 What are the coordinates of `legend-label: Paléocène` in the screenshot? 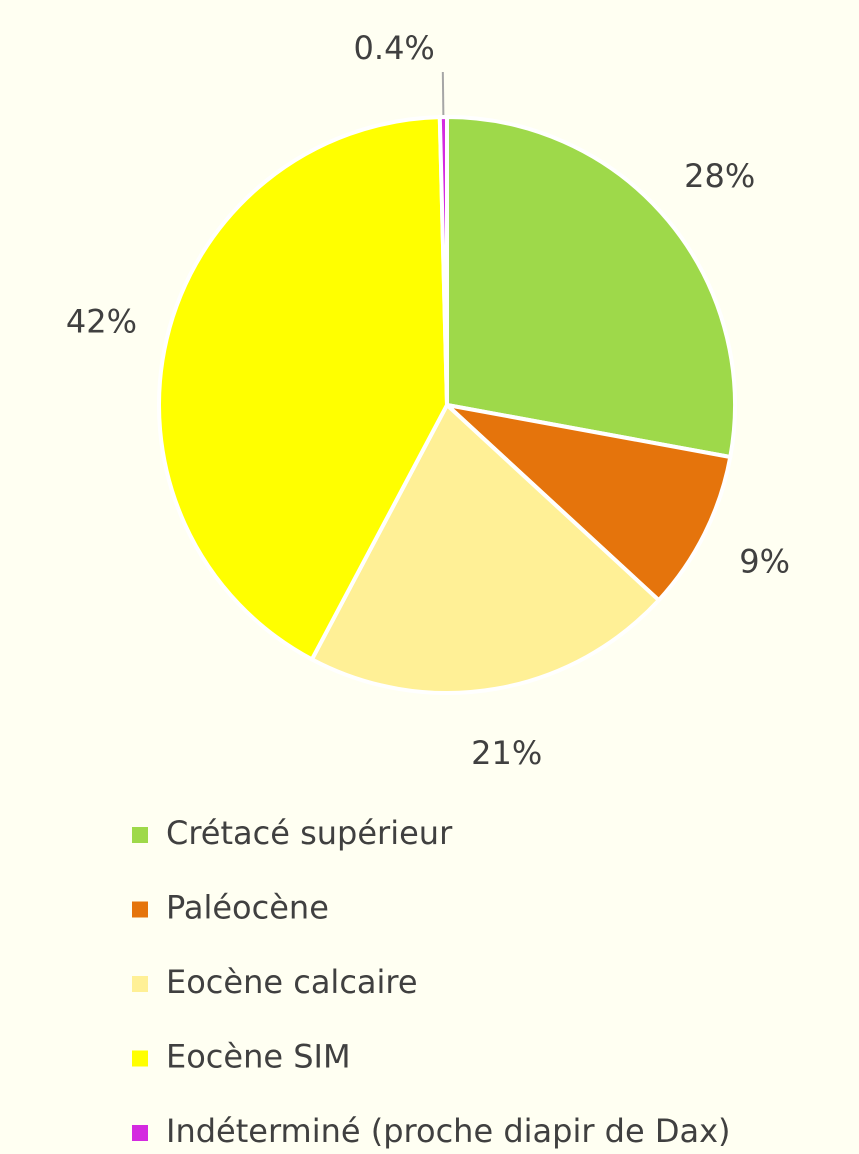 It's located at (247, 908).